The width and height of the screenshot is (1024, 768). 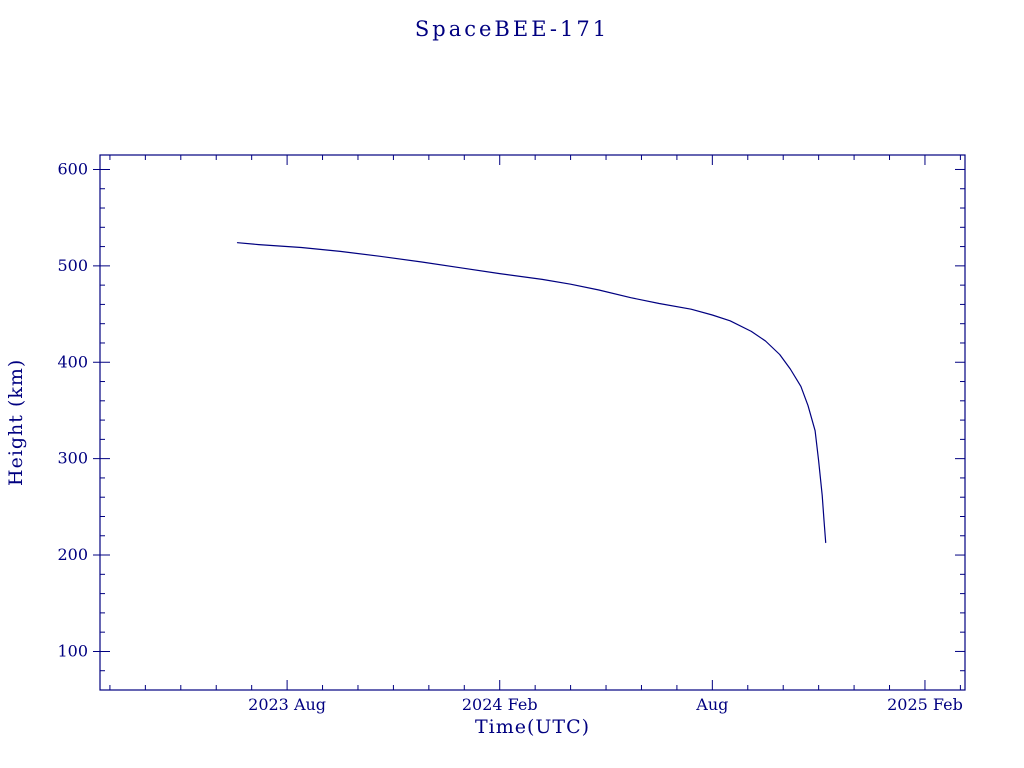 I want to click on y-tick-label: 600, so click(x=72, y=168).